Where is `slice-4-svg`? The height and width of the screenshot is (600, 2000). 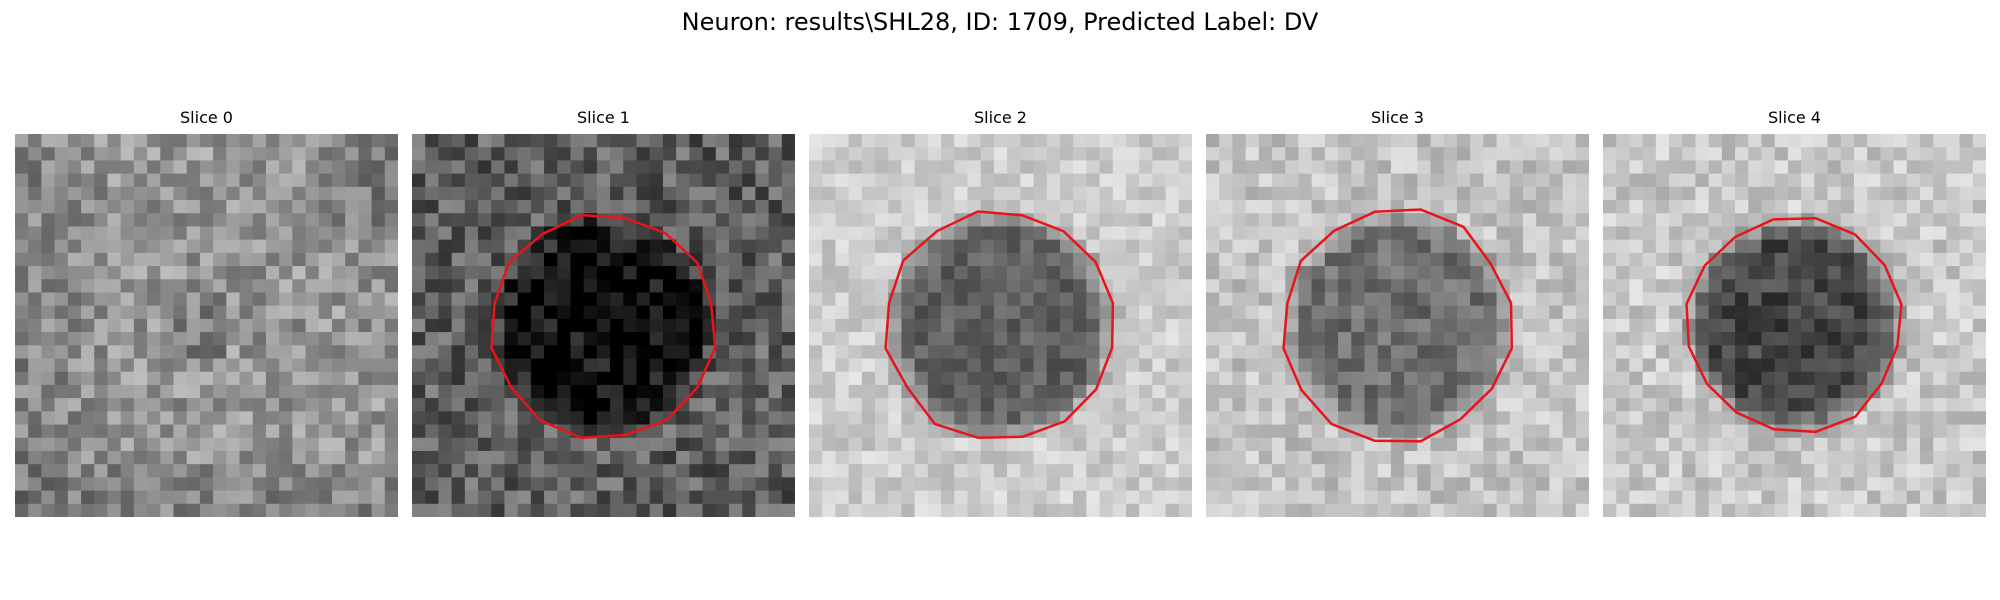
slice-4-svg is located at coordinates (1794, 325).